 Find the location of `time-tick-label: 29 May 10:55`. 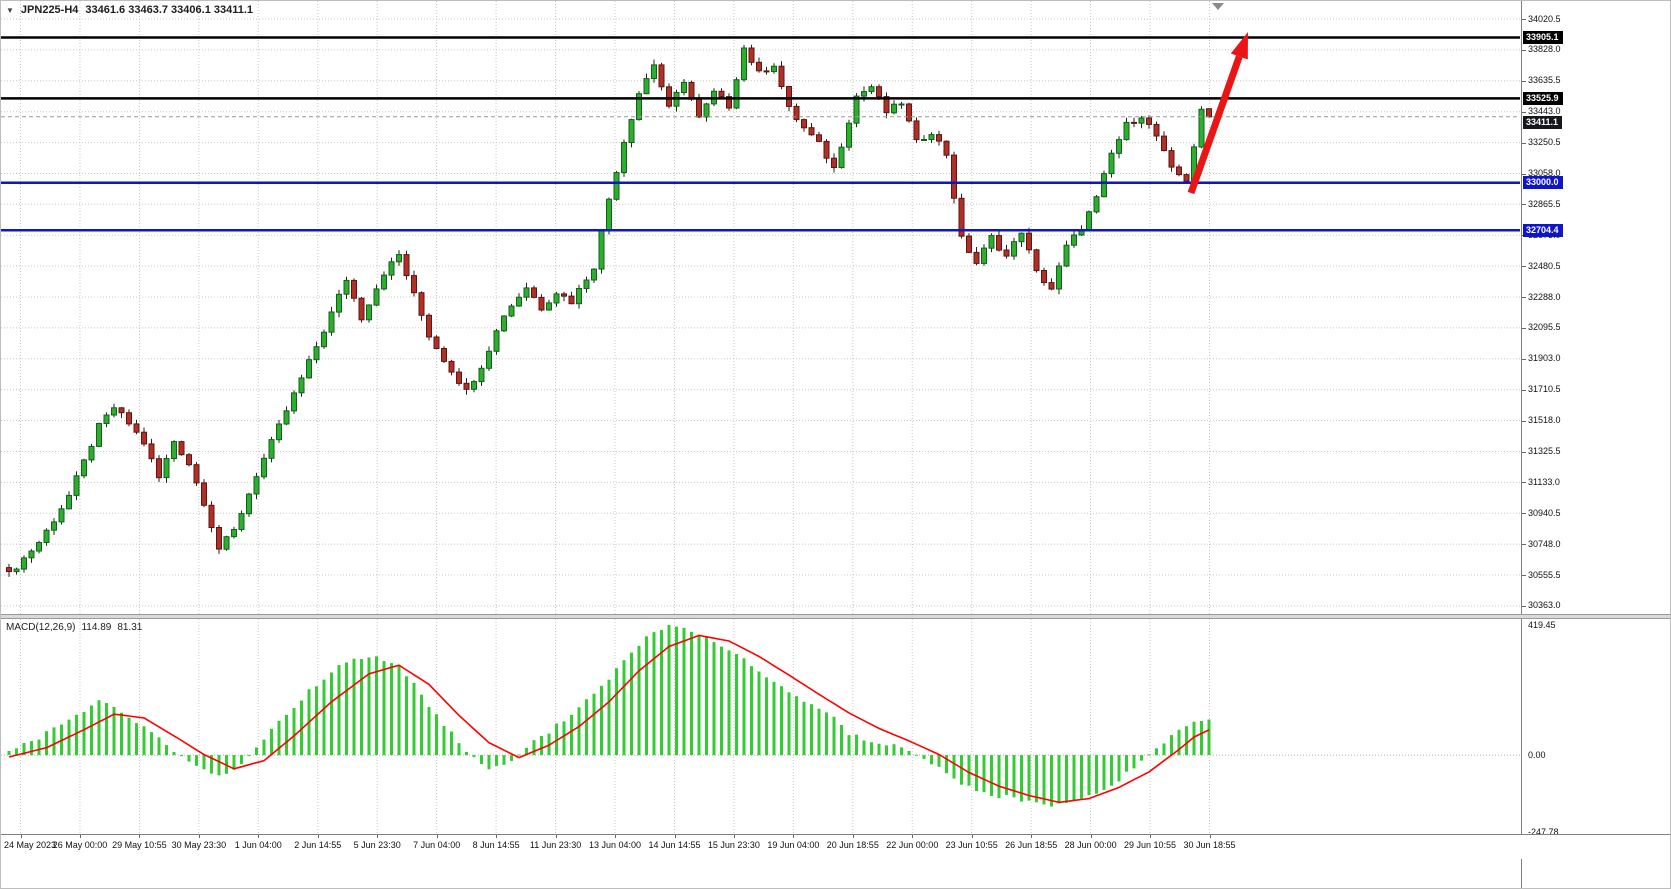

time-tick-label: 29 May 10:55 is located at coordinates (139, 845).